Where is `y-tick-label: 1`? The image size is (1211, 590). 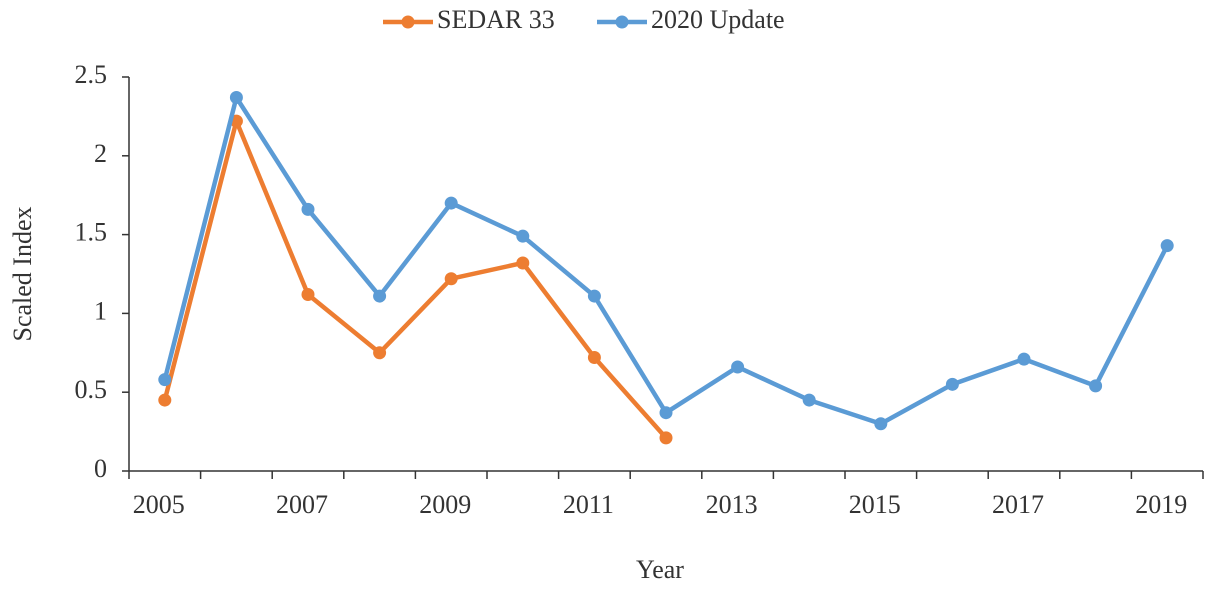 y-tick-label: 1 is located at coordinates (100, 310).